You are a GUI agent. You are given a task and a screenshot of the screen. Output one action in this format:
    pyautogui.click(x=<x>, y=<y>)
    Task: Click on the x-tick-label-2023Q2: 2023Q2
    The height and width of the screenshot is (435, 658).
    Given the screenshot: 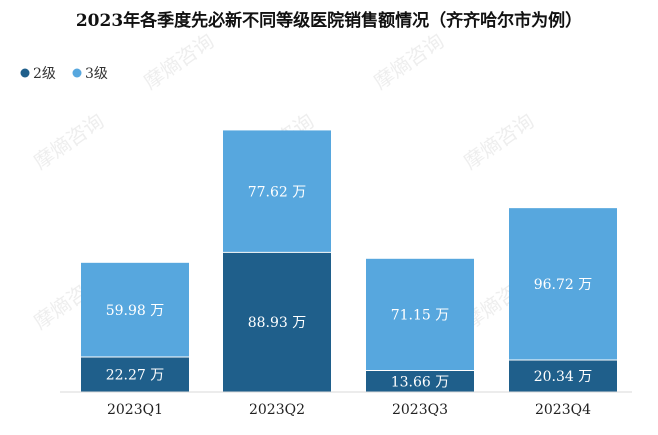 What is the action you would take?
    pyautogui.click(x=277, y=410)
    